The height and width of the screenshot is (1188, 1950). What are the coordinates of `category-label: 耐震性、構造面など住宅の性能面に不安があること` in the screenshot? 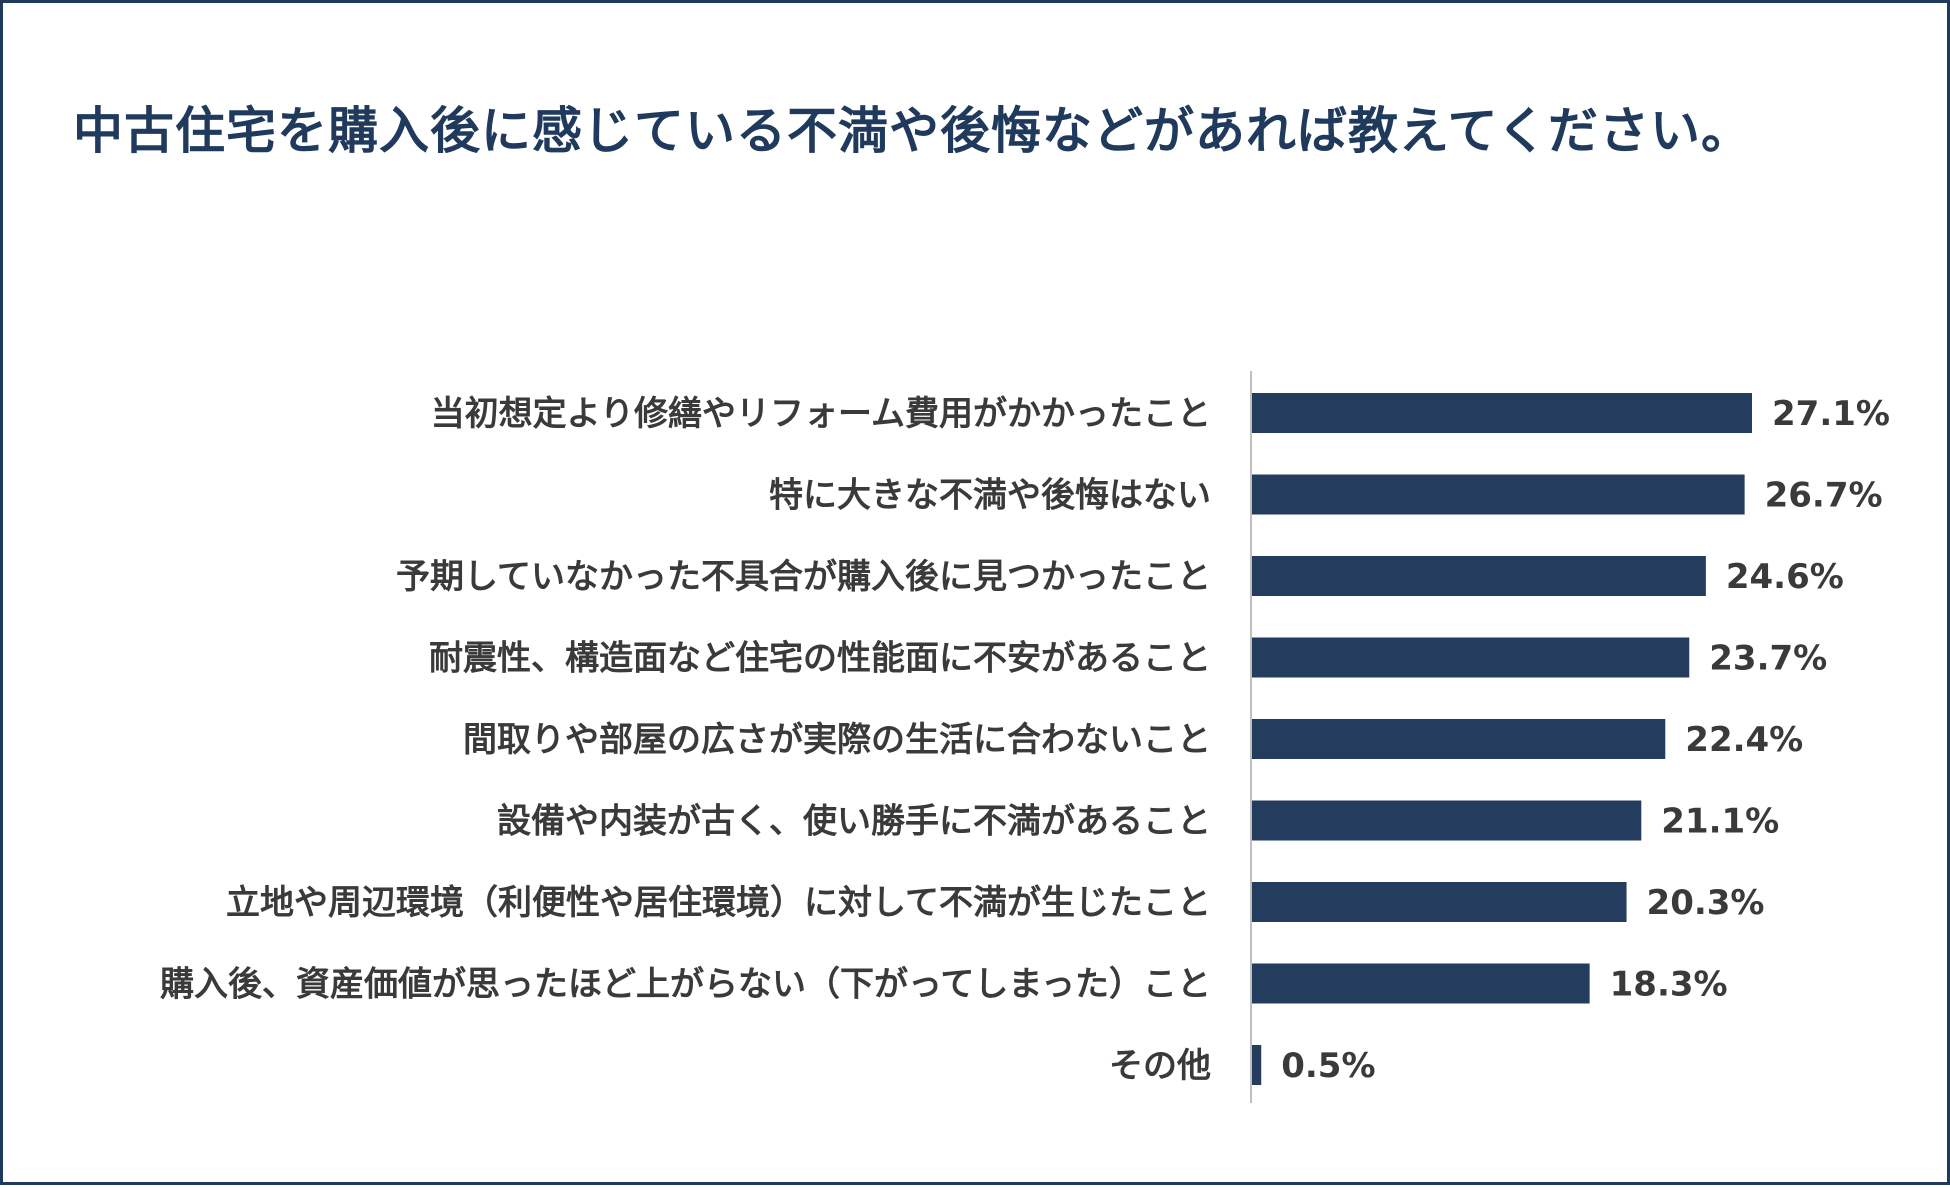 It's located at (820, 659).